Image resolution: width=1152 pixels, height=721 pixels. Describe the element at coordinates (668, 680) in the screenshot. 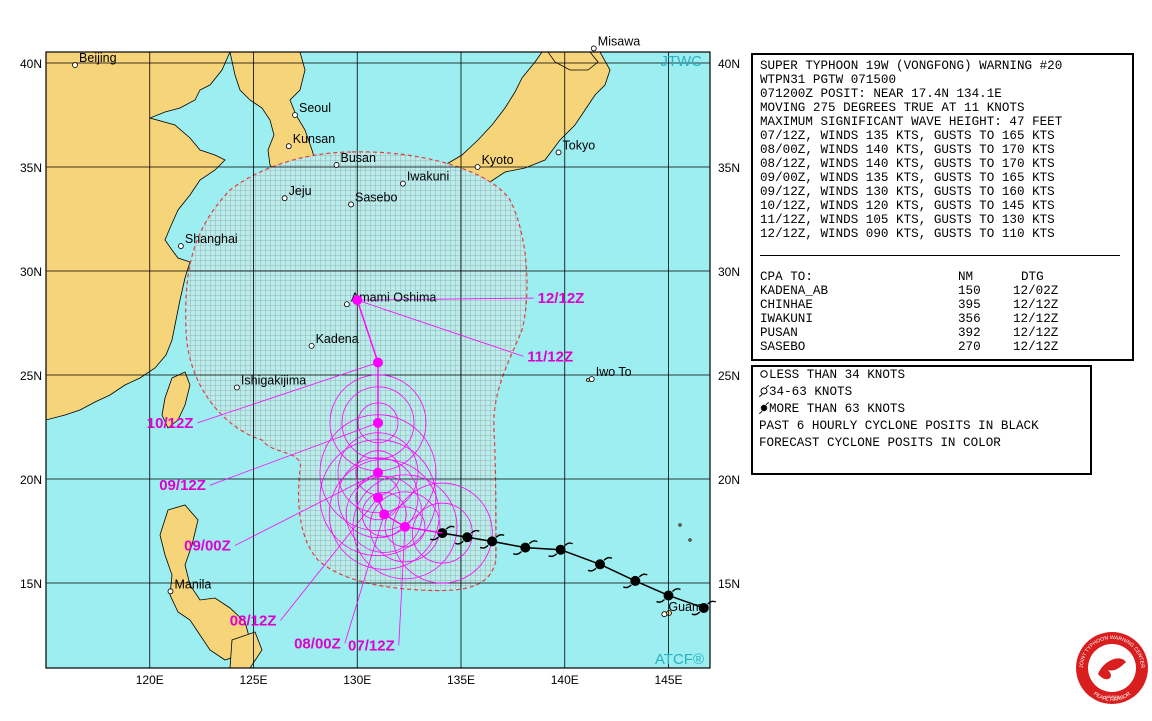

I see `lon-label: 145E` at that location.